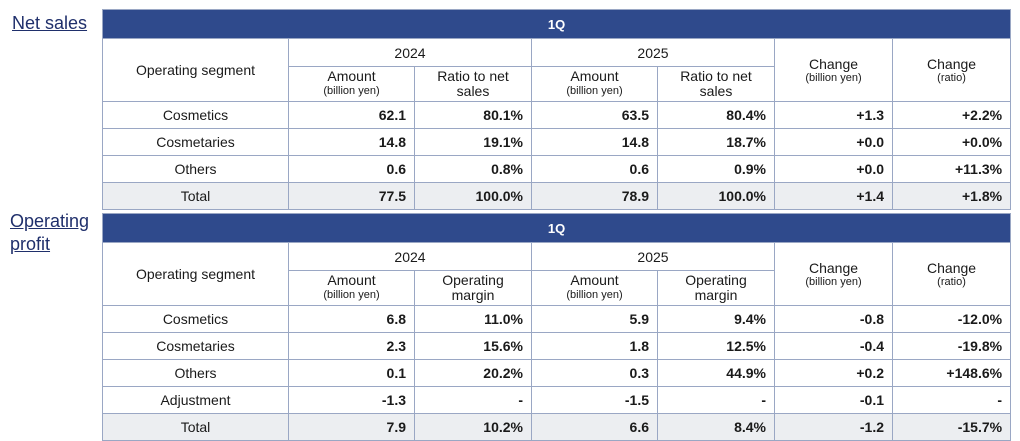 The height and width of the screenshot is (441, 1020). I want to click on change-ratio: +2.2%, so click(951, 115).